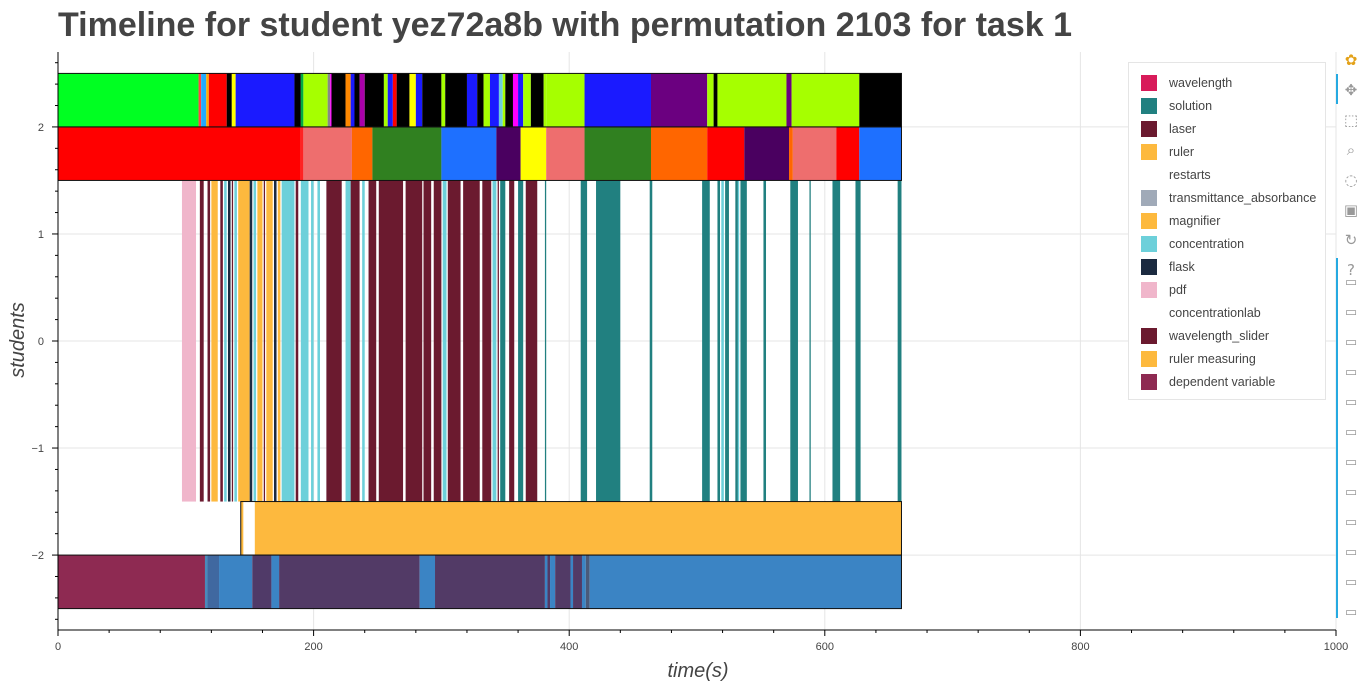 This screenshot has width=1366, height=683. What do you see at coordinates (1351, 240) in the screenshot?
I see `reset-icon: ↻` at bounding box center [1351, 240].